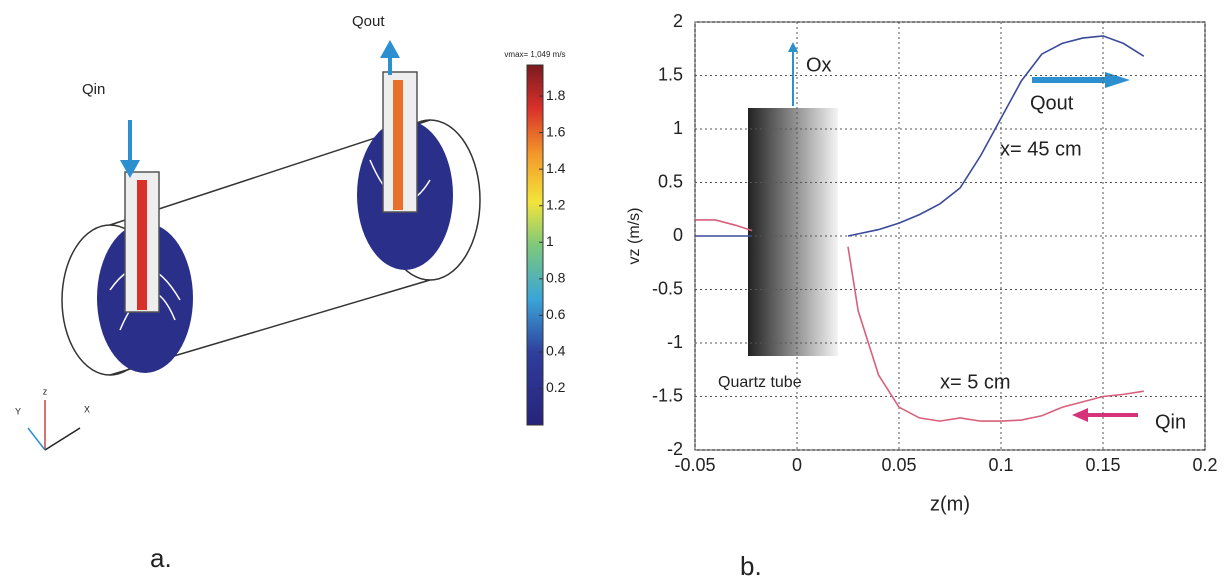 Image resolution: width=1231 pixels, height=579 pixels. Describe the element at coordinates (898, 465) in the screenshot. I see `x-tick-label: 0.05` at that location.